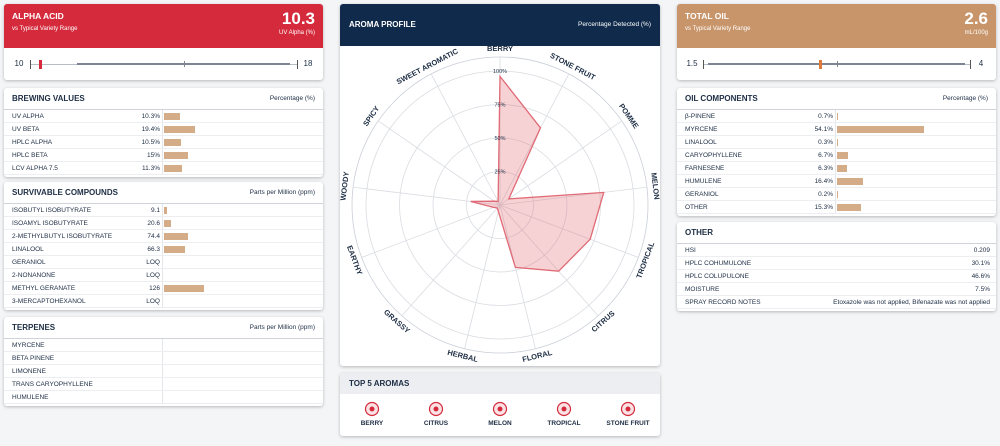  Describe the element at coordinates (345, 186) in the screenshot. I see `axis-label: WOODY` at that location.